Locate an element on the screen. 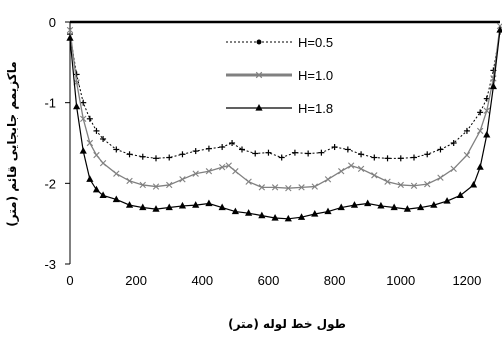  y-tick-label: 0 is located at coordinates (52, 22).